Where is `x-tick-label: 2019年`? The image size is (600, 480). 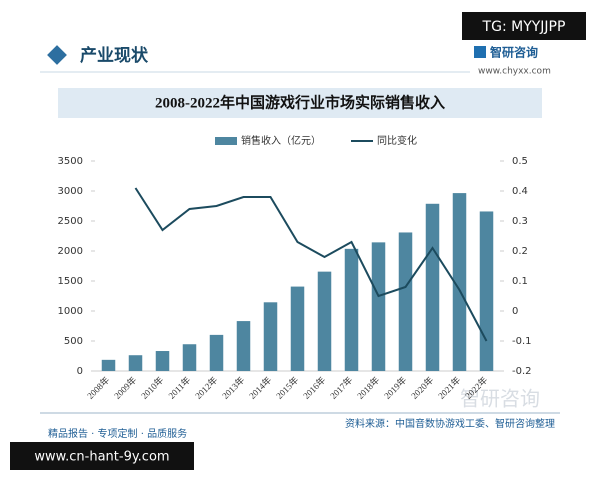
x-tick-label: 2019年 is located at coordinates (394, 387).